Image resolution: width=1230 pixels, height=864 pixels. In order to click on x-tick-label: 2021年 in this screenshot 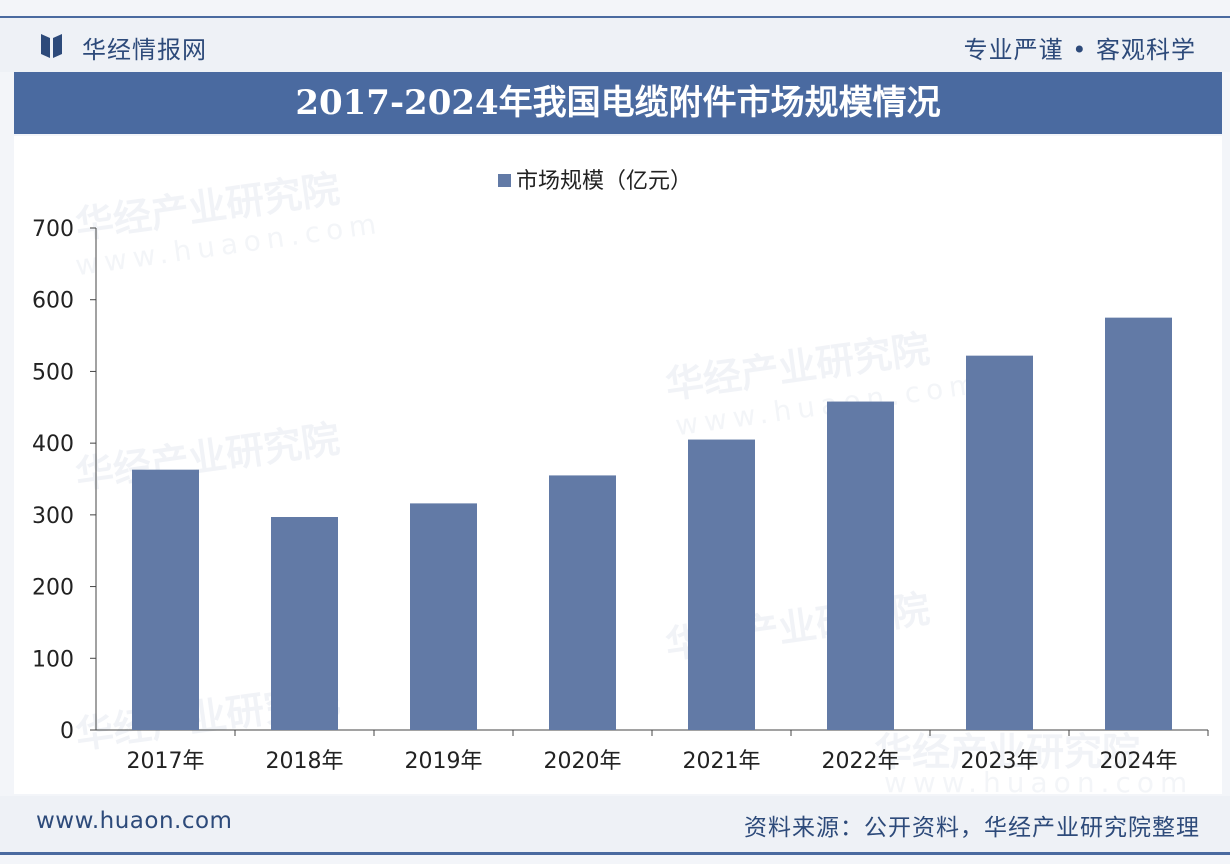, I will do `click(722, 761)`.